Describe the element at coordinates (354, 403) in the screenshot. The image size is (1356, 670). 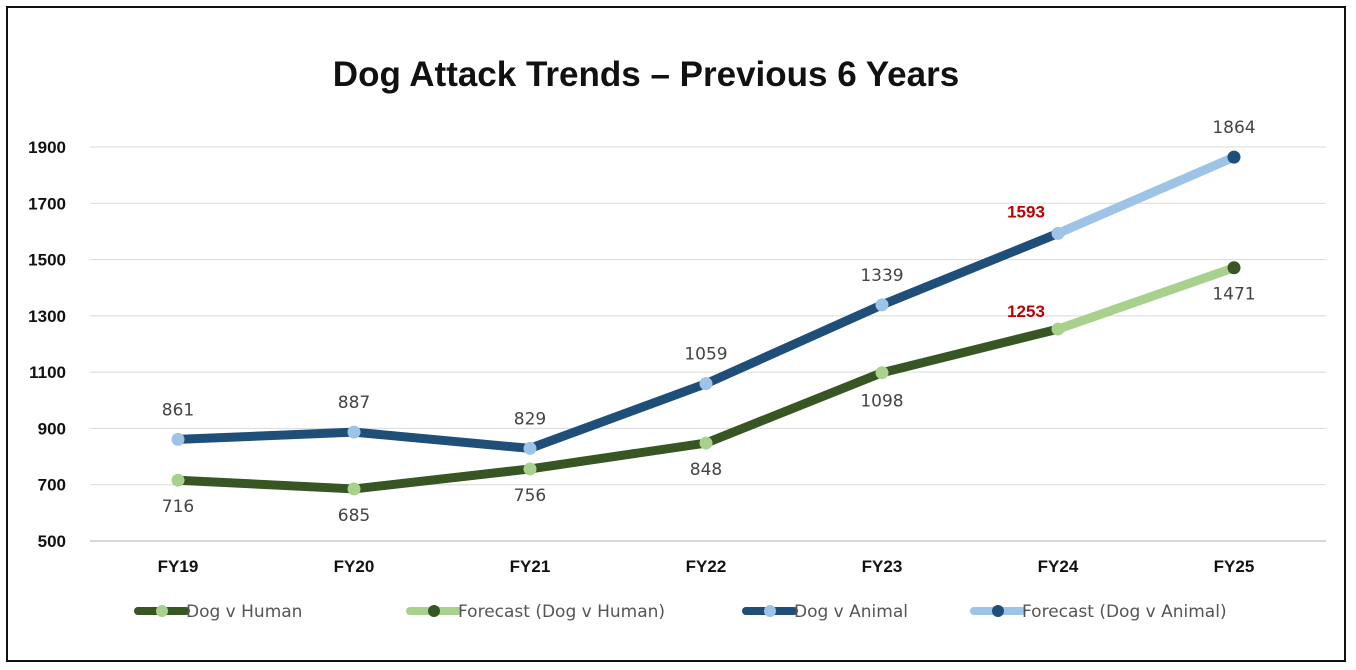
I see `data-label: 887` at that location.